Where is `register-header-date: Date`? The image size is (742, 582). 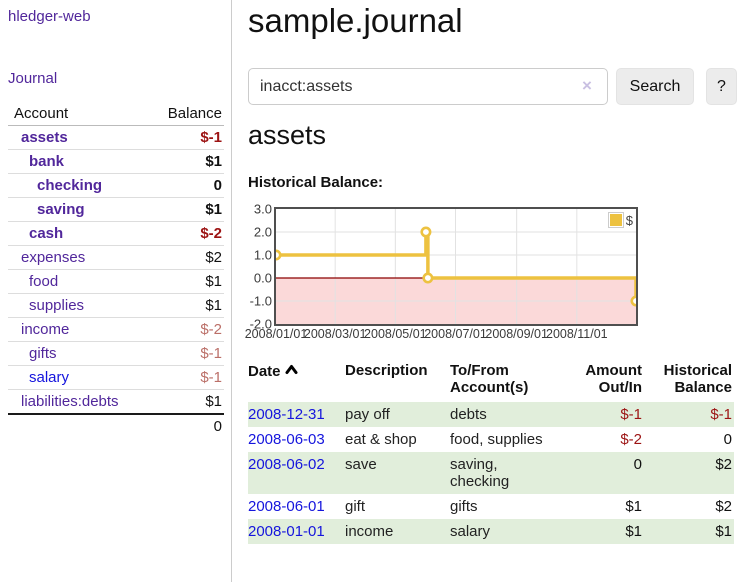
register-header-date: Date is located at coordinates (296, 380).